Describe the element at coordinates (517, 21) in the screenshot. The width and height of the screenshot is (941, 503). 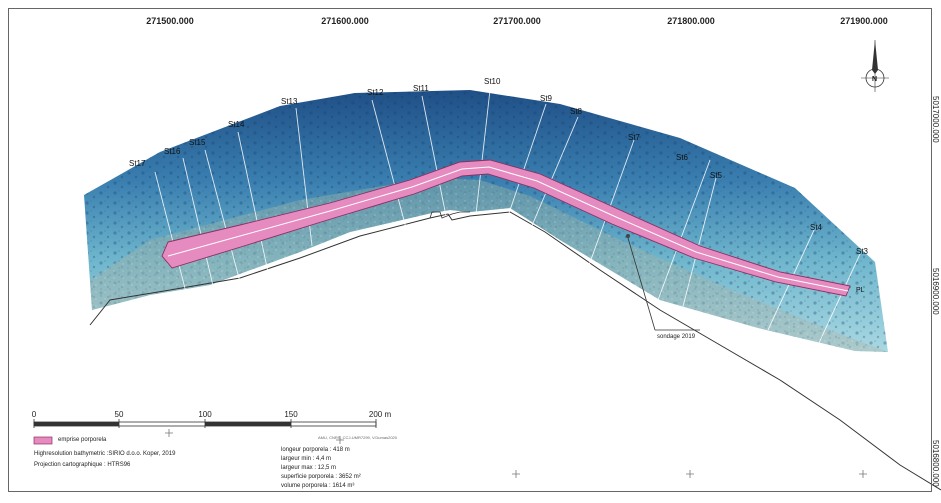
I see `x-tick-label: 271700.000` at that location.